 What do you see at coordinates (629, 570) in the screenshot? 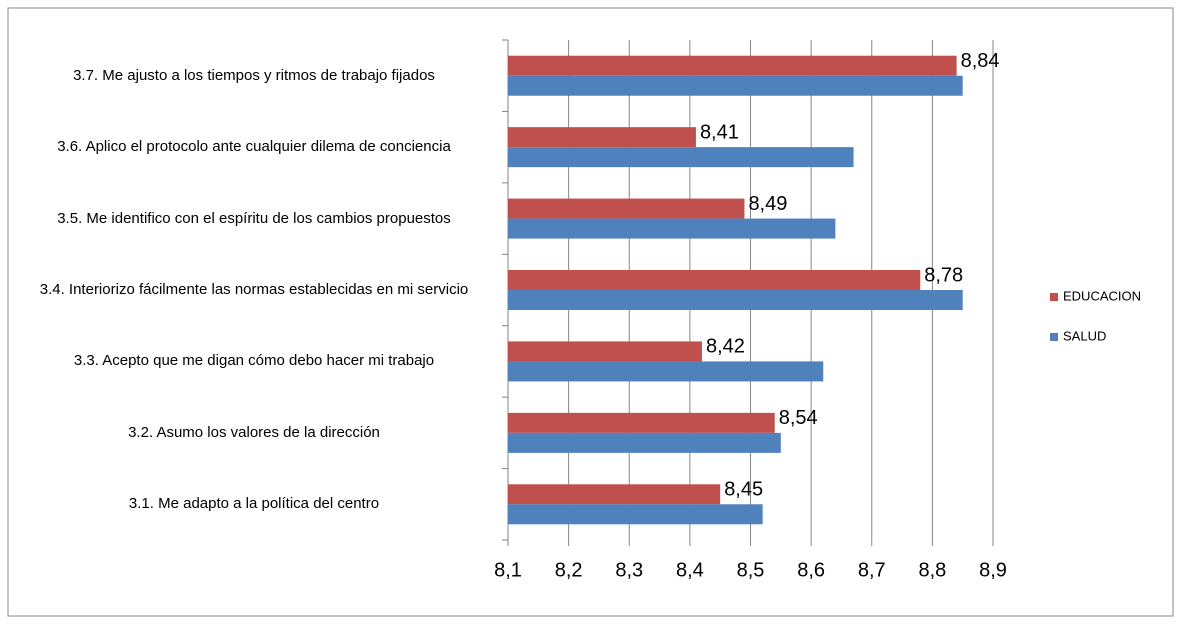
I see `x-tick-label: 8,3` at bounding box center [629, 570].